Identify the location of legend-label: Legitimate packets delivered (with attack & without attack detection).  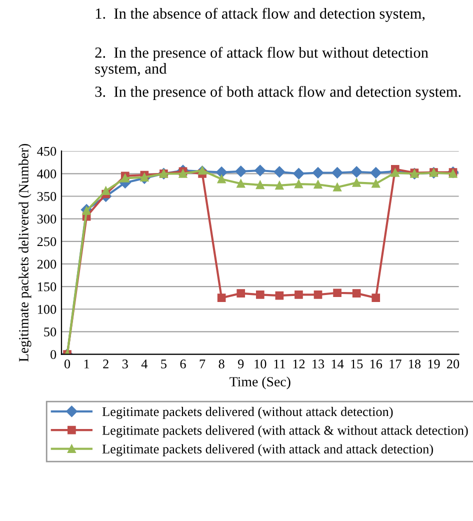
(285, 432).